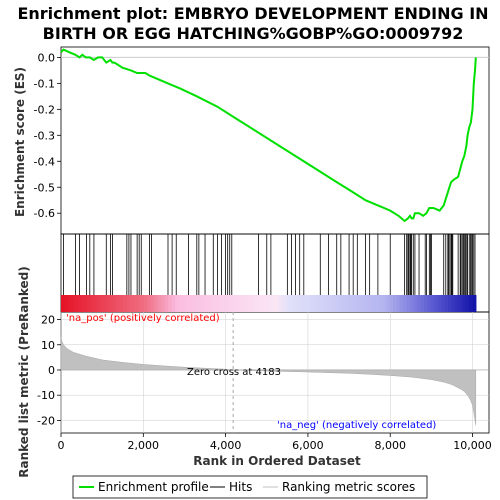 The image size is (500, 500). Describe the element at coordinates (46, 395) in the screenshot. I see `metric-y-tick-label: -10` at that location.